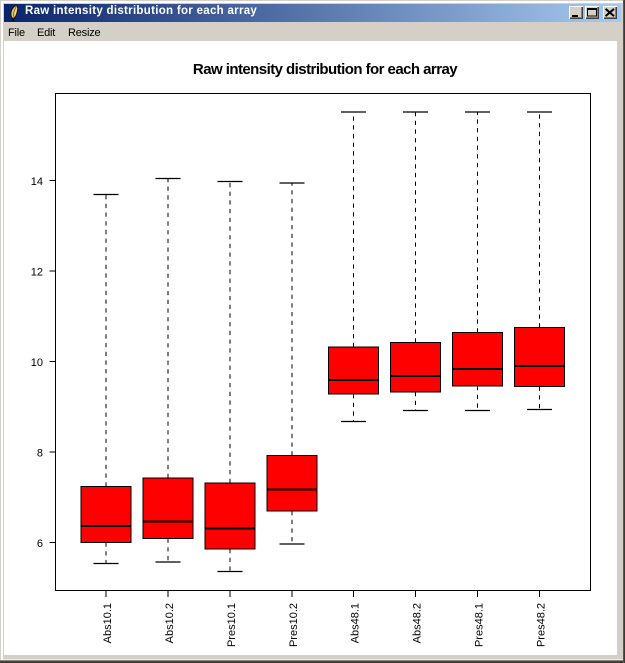  Describe the element at coordinates (37, 273) in the screenshot. I see `svg-text: 12` at that location.